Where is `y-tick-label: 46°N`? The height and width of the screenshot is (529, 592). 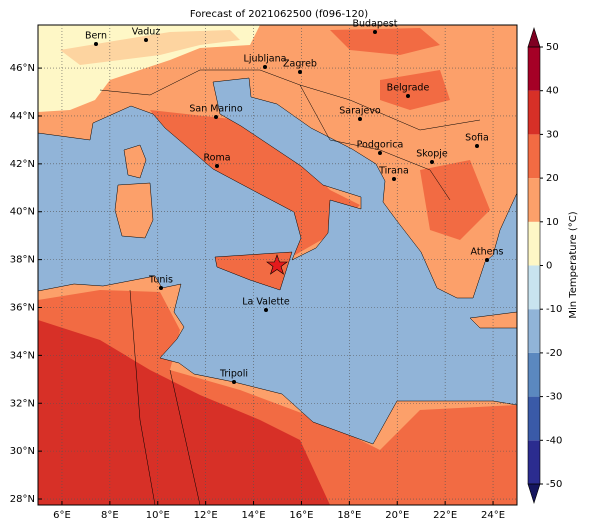 y-tick-label: 46°N is located at coordinates (22, 68).